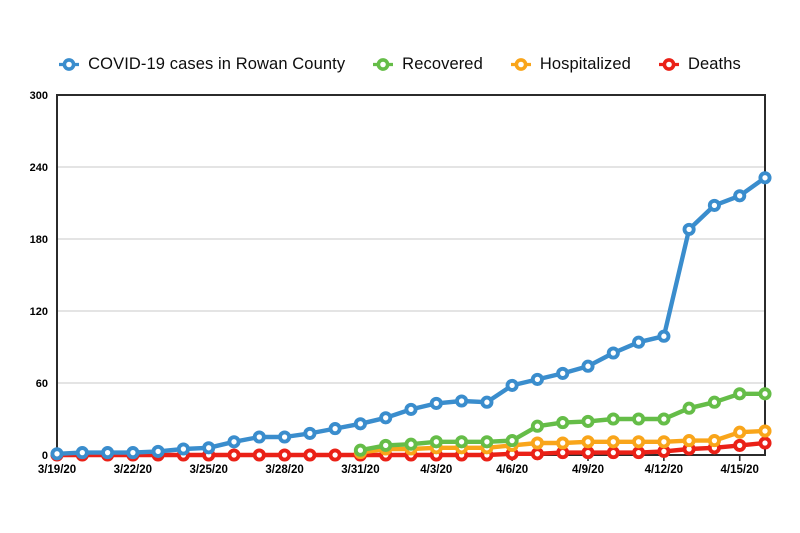  I want to click on x-axis-tick-label: 3/25/20, so click(209, 470).